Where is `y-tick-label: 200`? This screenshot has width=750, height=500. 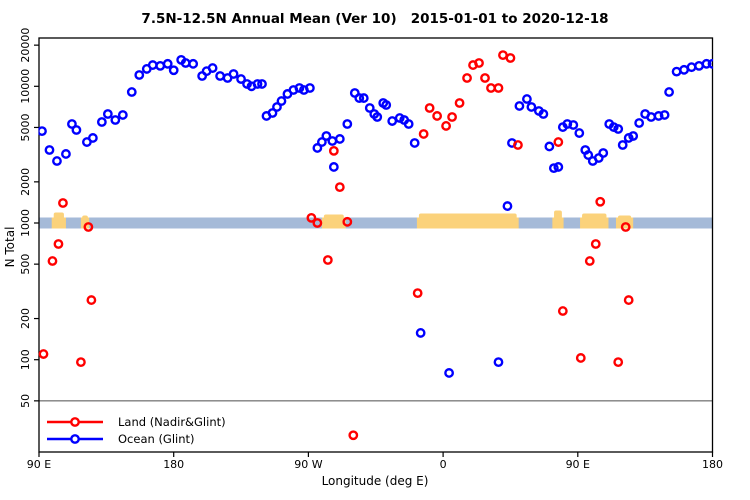 y-tick-label: 200 is located at coordinates (25, 318).